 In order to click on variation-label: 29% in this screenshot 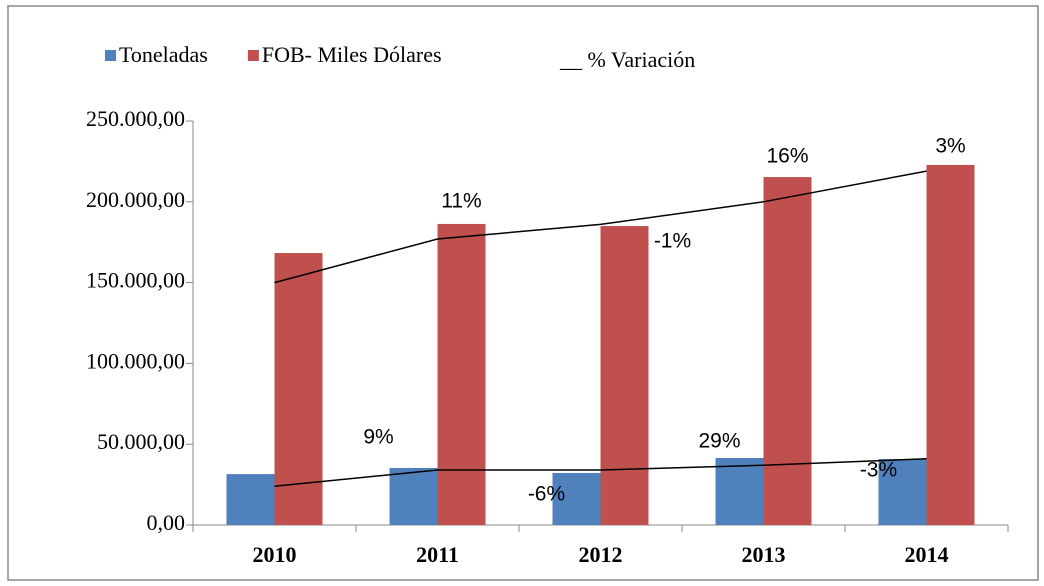, I will do `click(719, 440)`.